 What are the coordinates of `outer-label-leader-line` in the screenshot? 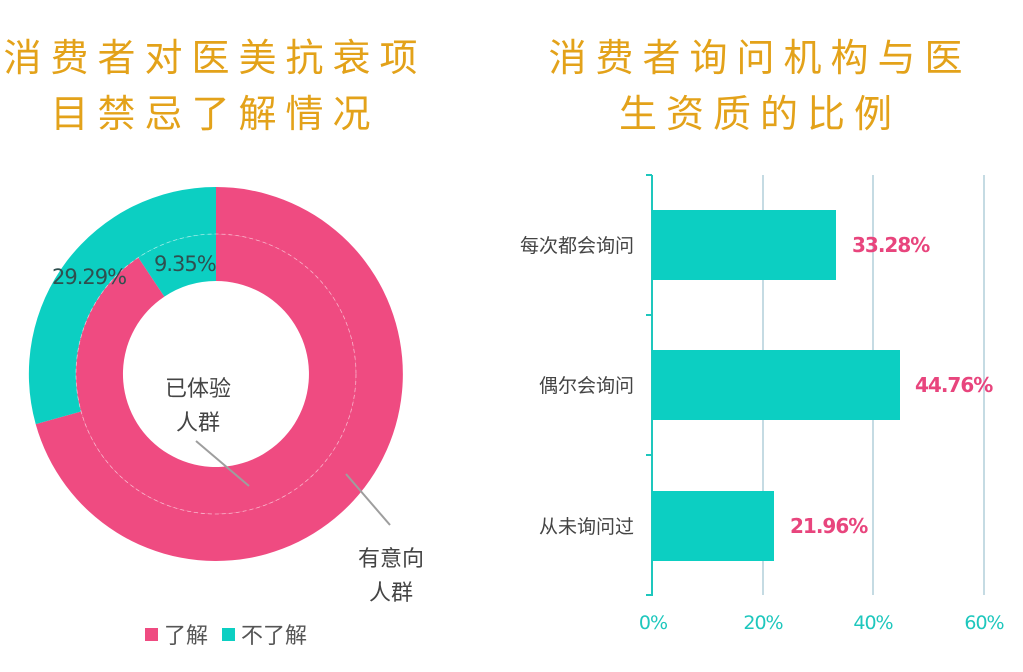 It's located at (368, 499).